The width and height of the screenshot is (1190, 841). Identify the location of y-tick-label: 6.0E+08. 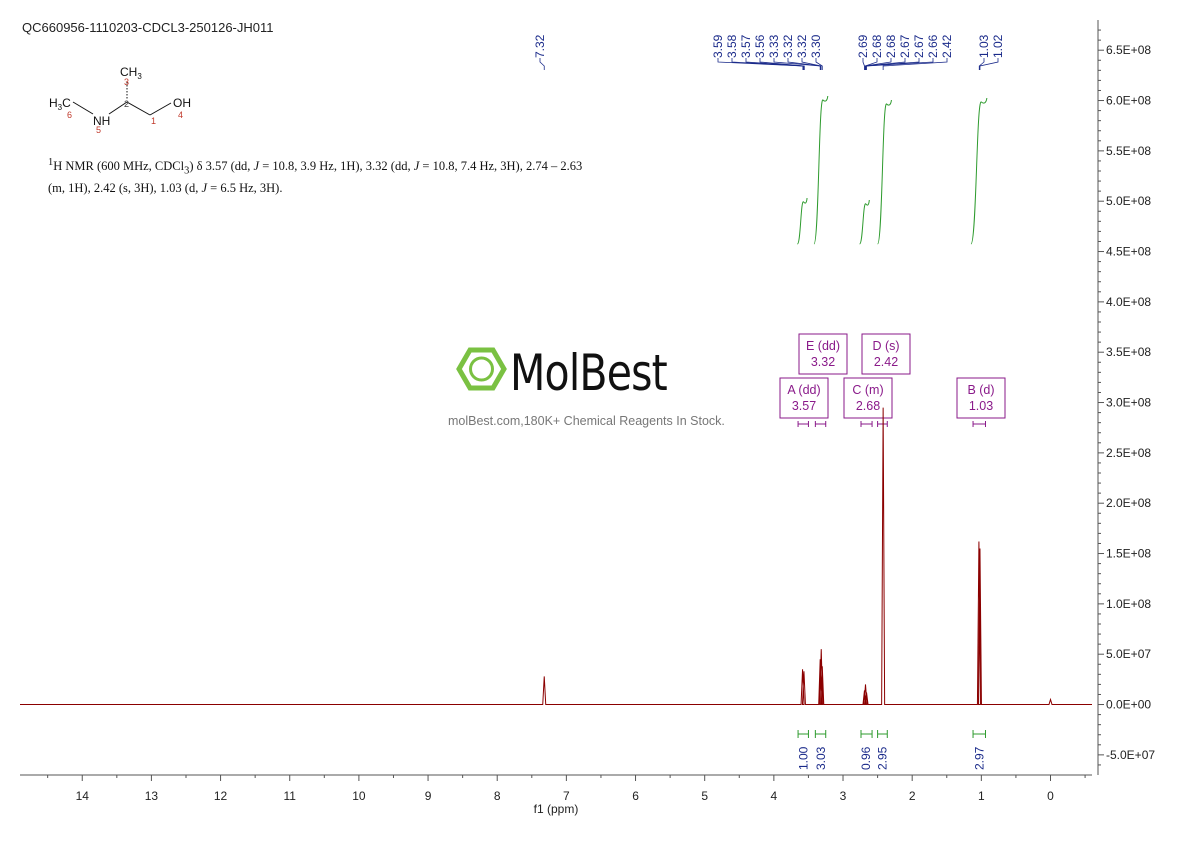
(1128, 101).